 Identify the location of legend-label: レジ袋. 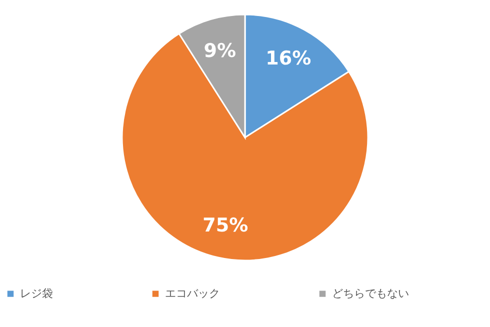
(36, 293).